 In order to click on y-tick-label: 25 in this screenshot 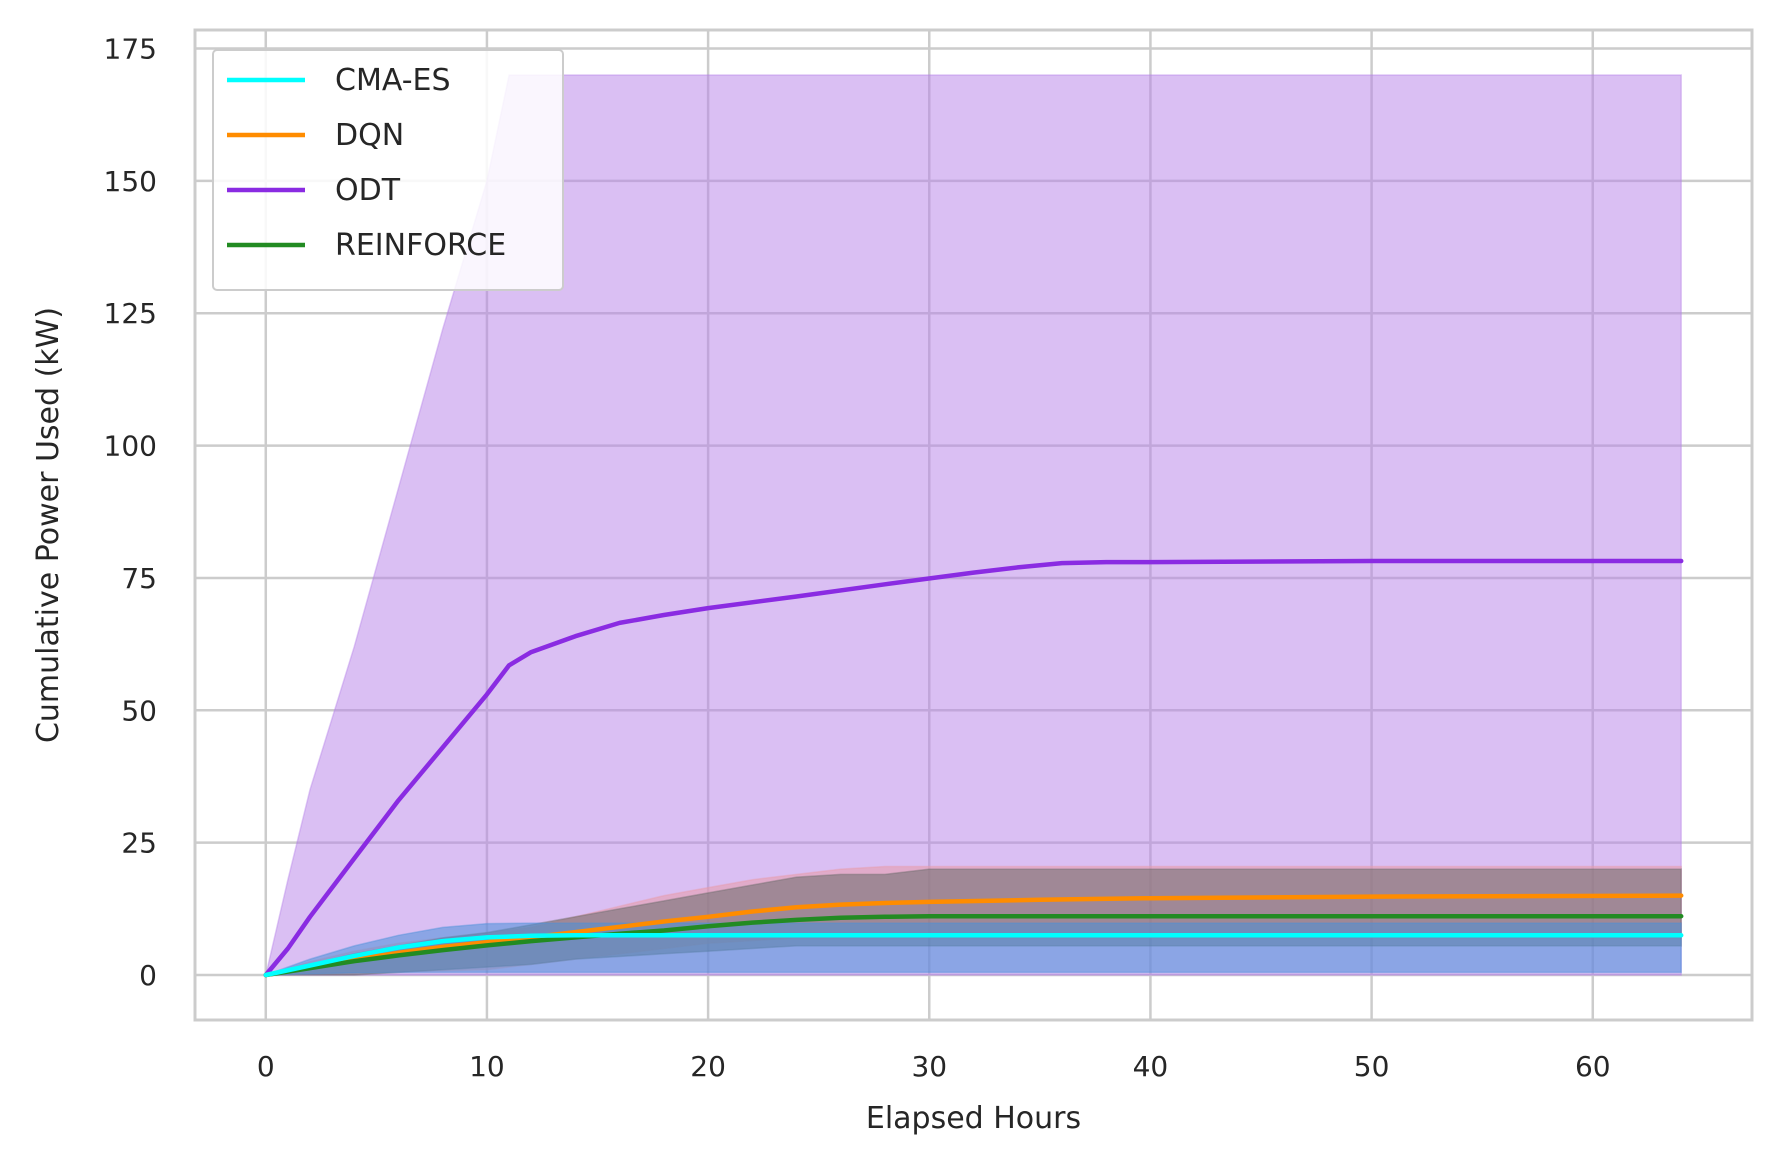, I will do `click(139, 843)`.